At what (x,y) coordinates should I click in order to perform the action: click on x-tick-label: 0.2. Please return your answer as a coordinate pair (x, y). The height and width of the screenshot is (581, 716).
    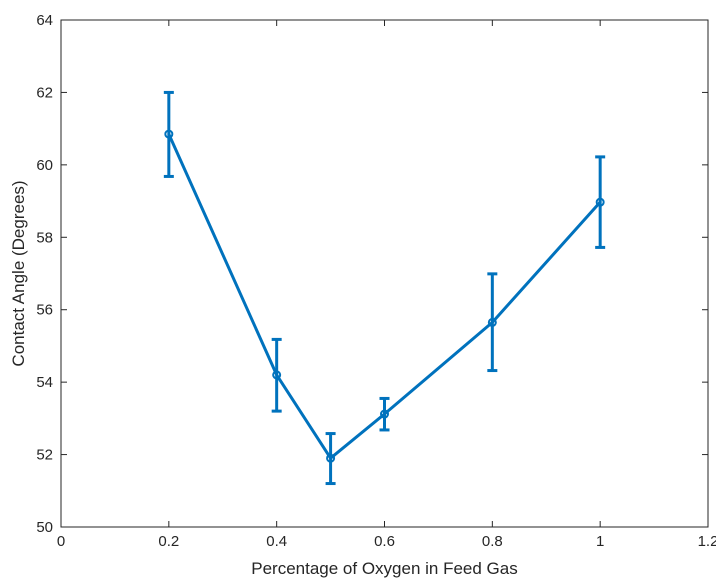
    Looking at the image, I should click on (168, 541).